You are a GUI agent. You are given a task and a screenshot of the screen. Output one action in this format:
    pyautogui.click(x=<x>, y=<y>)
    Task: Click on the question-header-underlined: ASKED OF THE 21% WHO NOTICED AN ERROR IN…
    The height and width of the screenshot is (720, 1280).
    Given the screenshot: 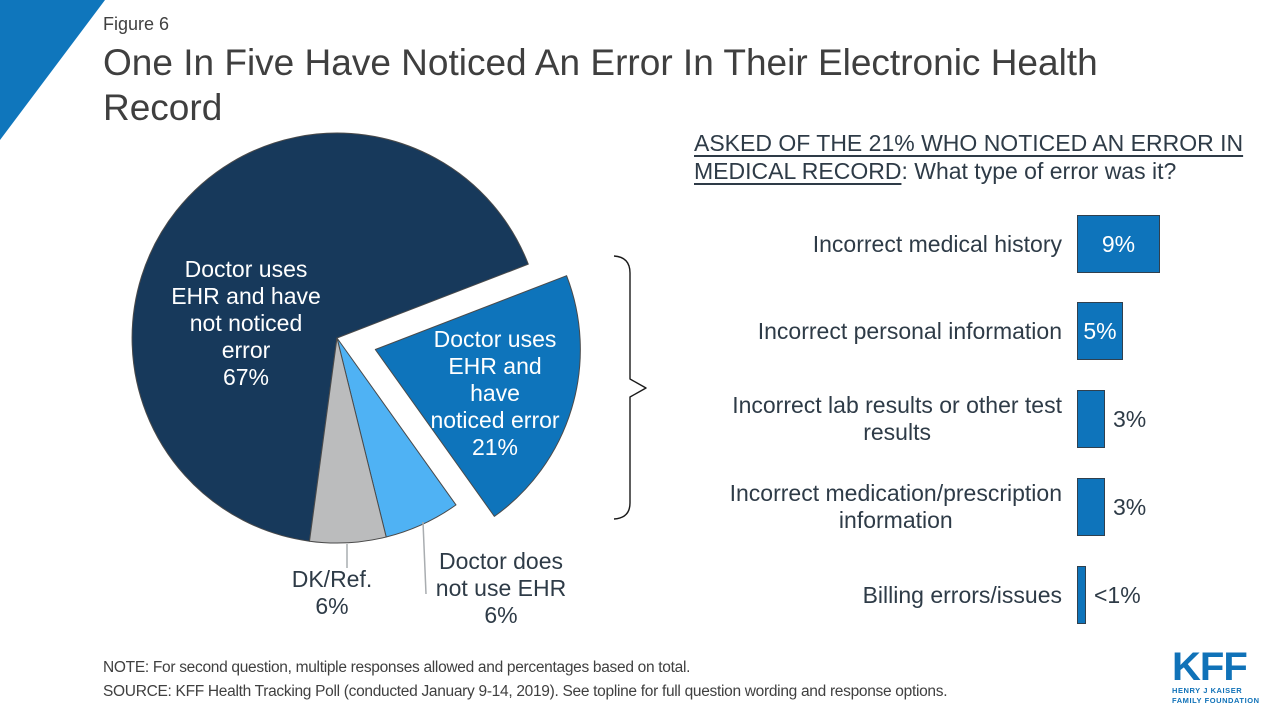 What is the action you would take?
    pyautogui.click(x=969, y=157)
    